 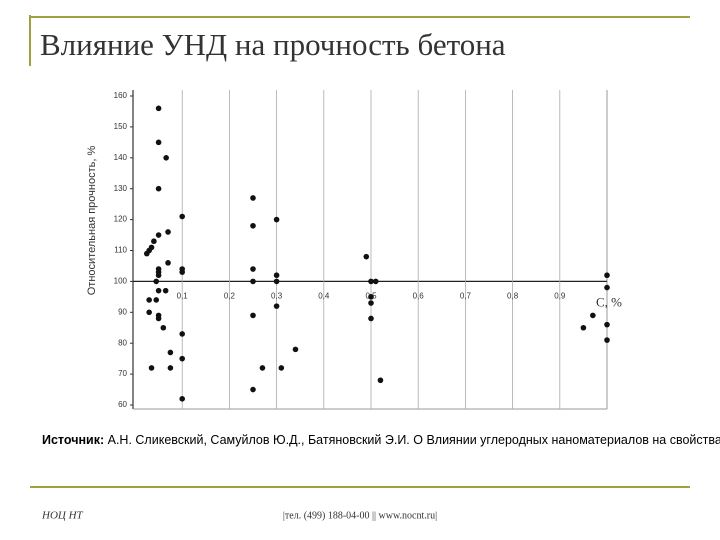 I want to click on x-tick-label: 0,3, so click(x=277, y=296).